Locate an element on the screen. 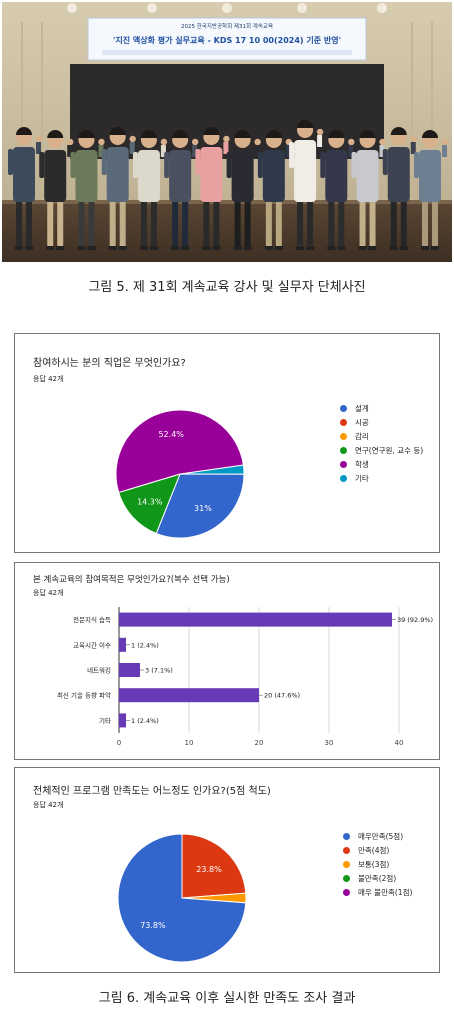  legend-label: 감리 is located at coordinates (362, 436).